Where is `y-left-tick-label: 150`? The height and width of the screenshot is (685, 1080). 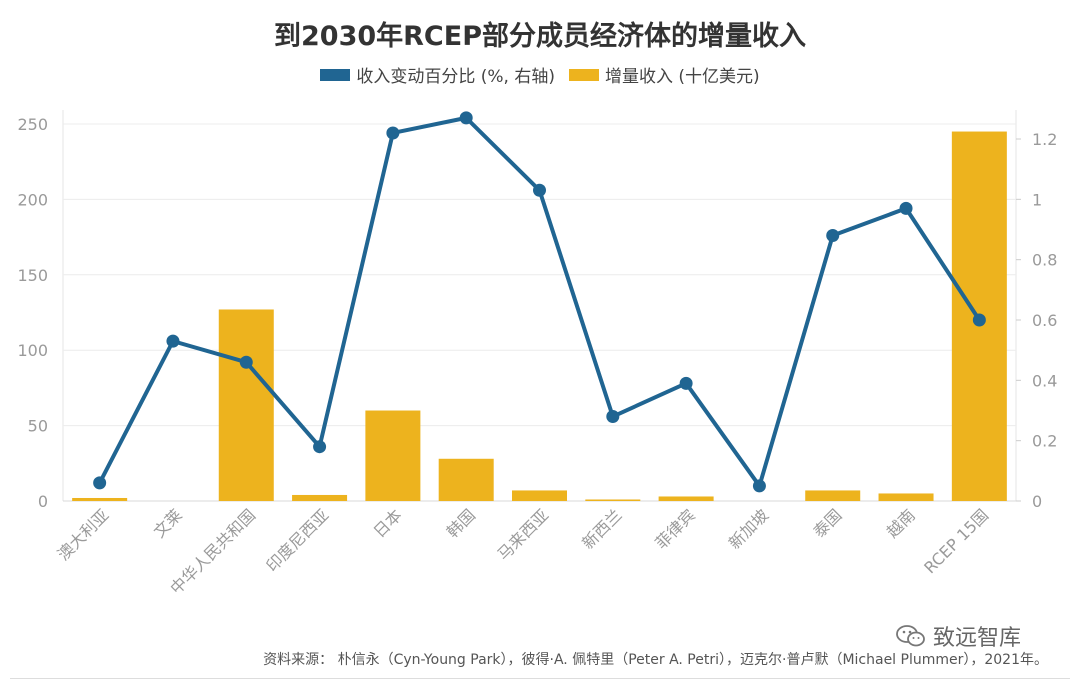 y-left-tick-label: 150 is located at coordinates (32, 275).